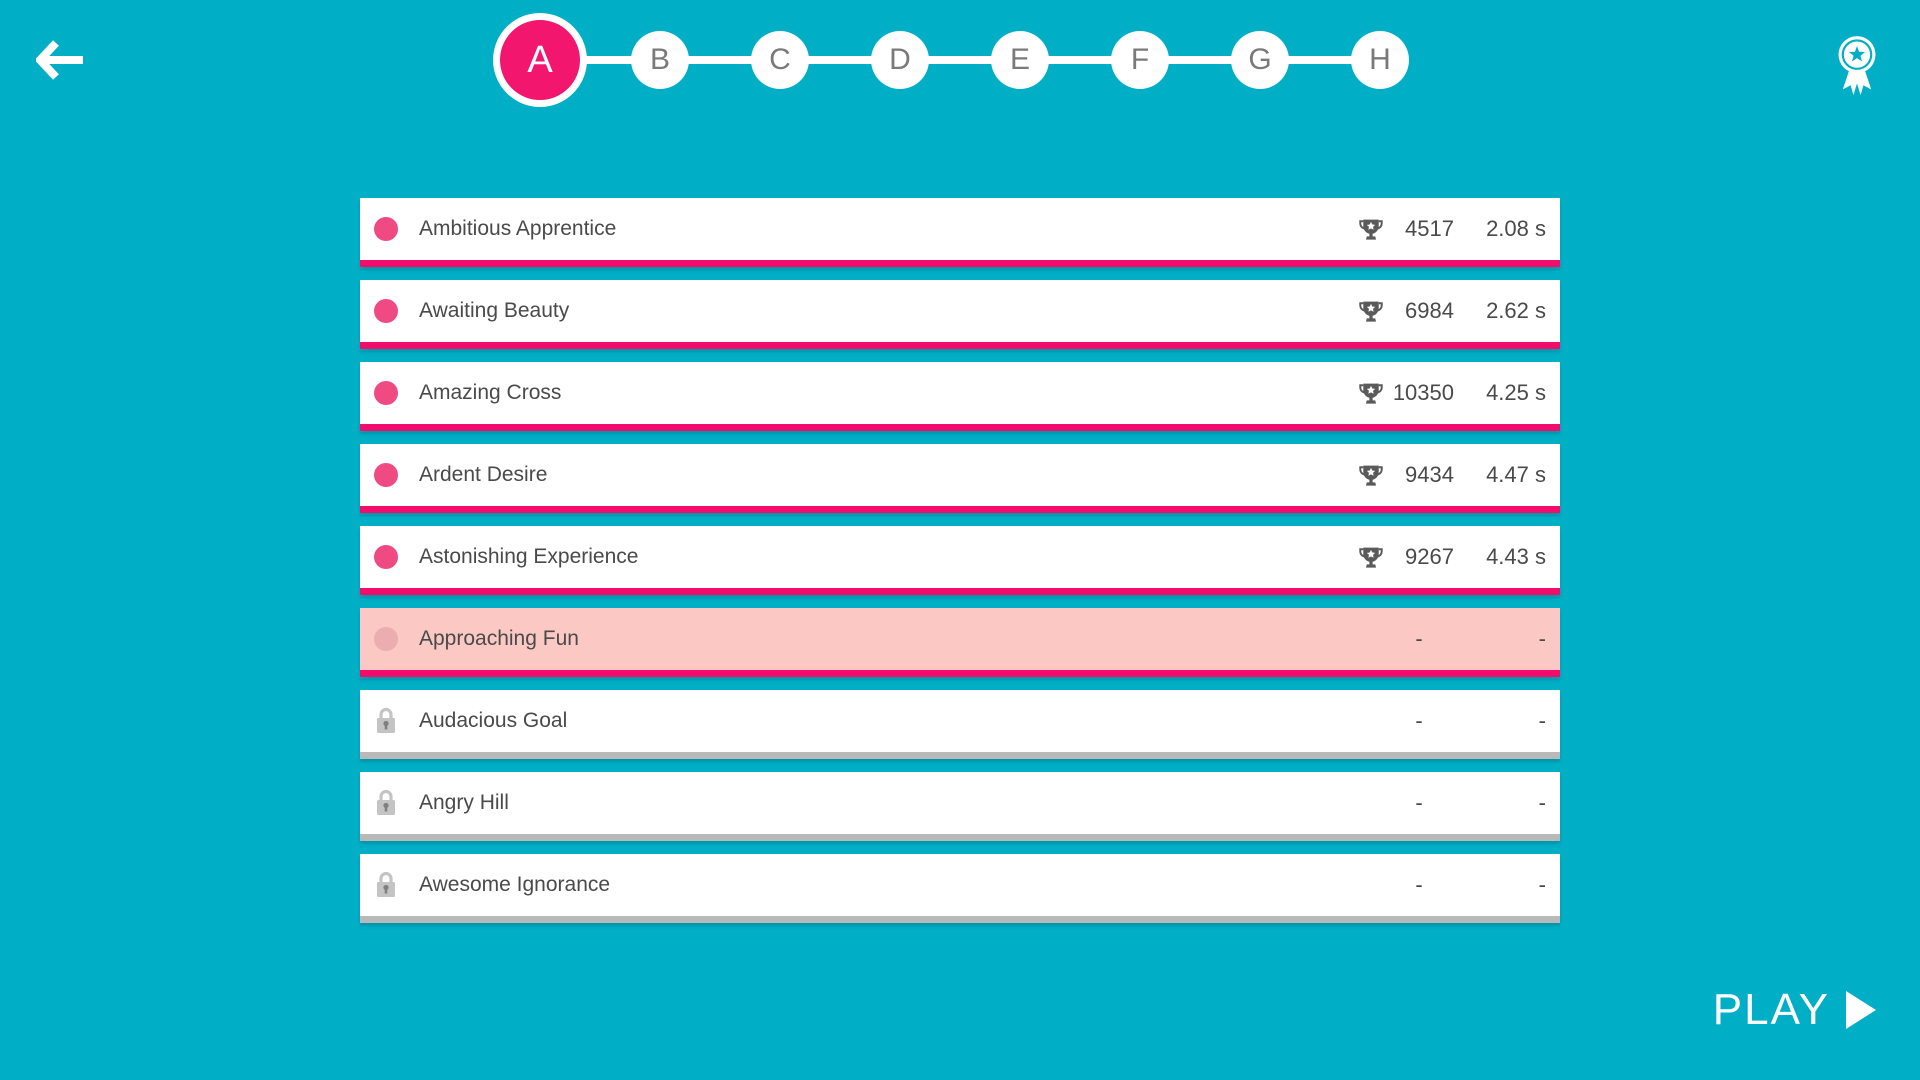 Image resolution: width=1920 pixels, height=1080 pixels. Describe the element at coordinates (1516, 310) in the screenshot. I see `level-best-time: 2.62 s` at that location.